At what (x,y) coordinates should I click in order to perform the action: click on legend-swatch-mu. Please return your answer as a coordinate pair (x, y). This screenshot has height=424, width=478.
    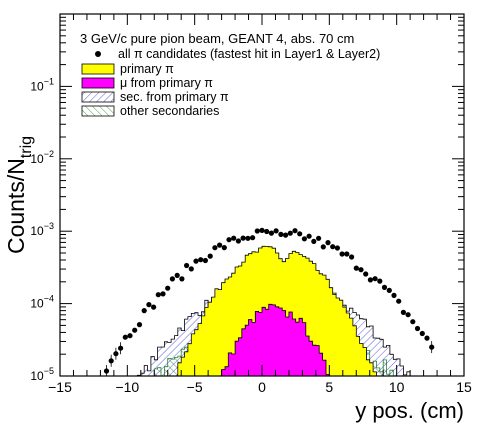
    Looking at the image, I should click on (98, 83).